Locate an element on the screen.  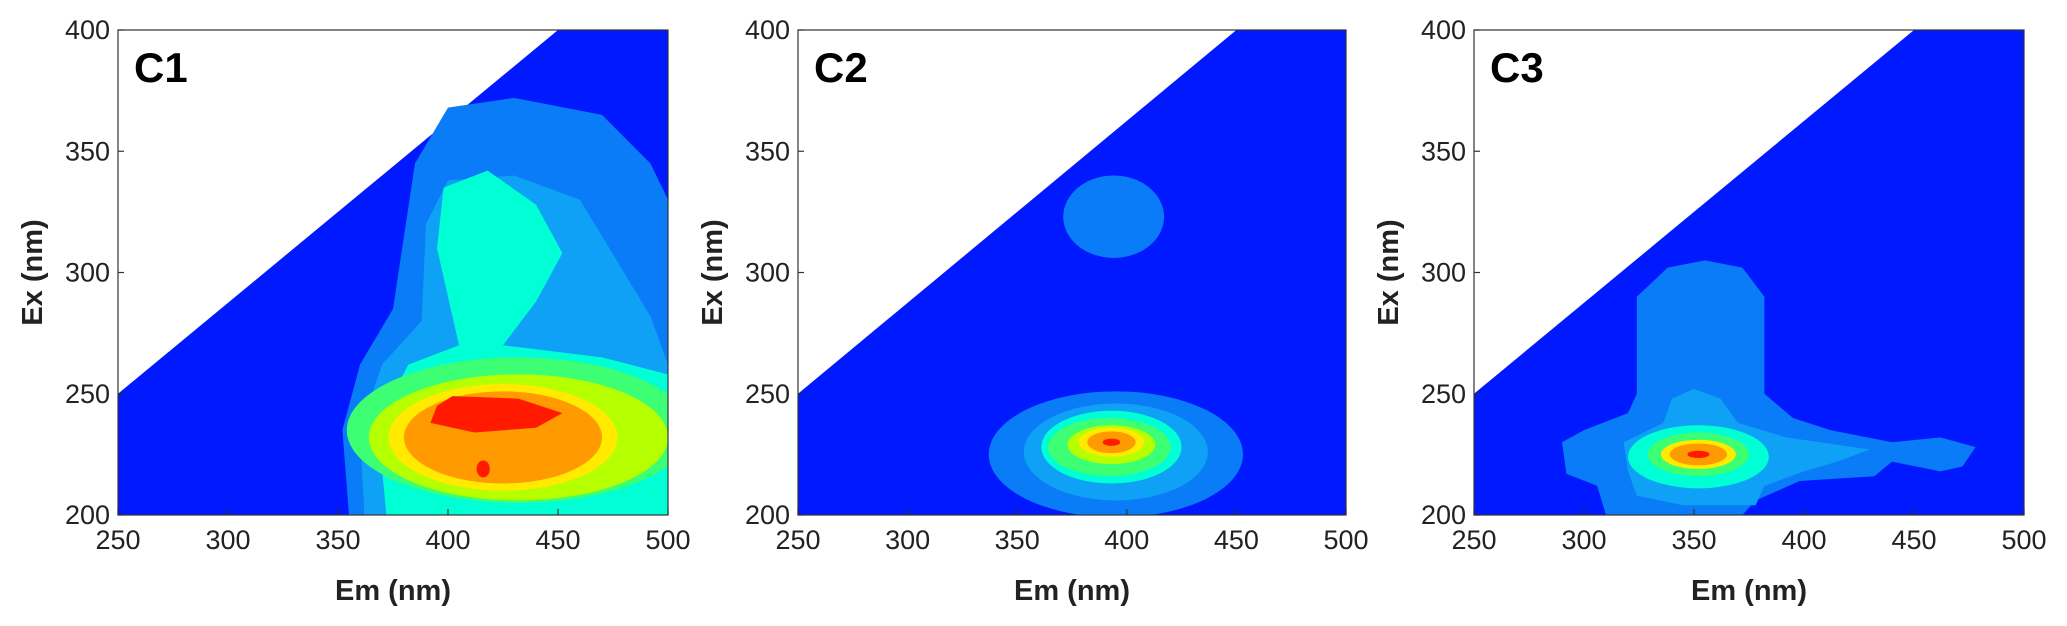
panel-label: C1 is located at coordinates (161, 67).